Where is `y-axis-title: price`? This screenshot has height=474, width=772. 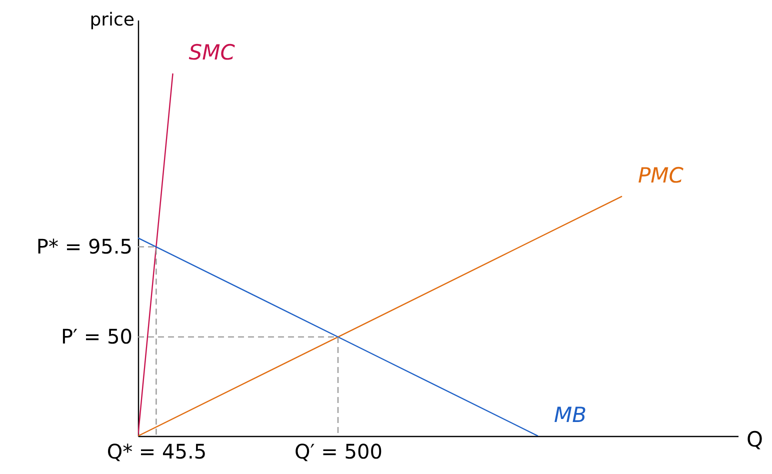 y-axis-title: price is located at coordinates (112, 20).